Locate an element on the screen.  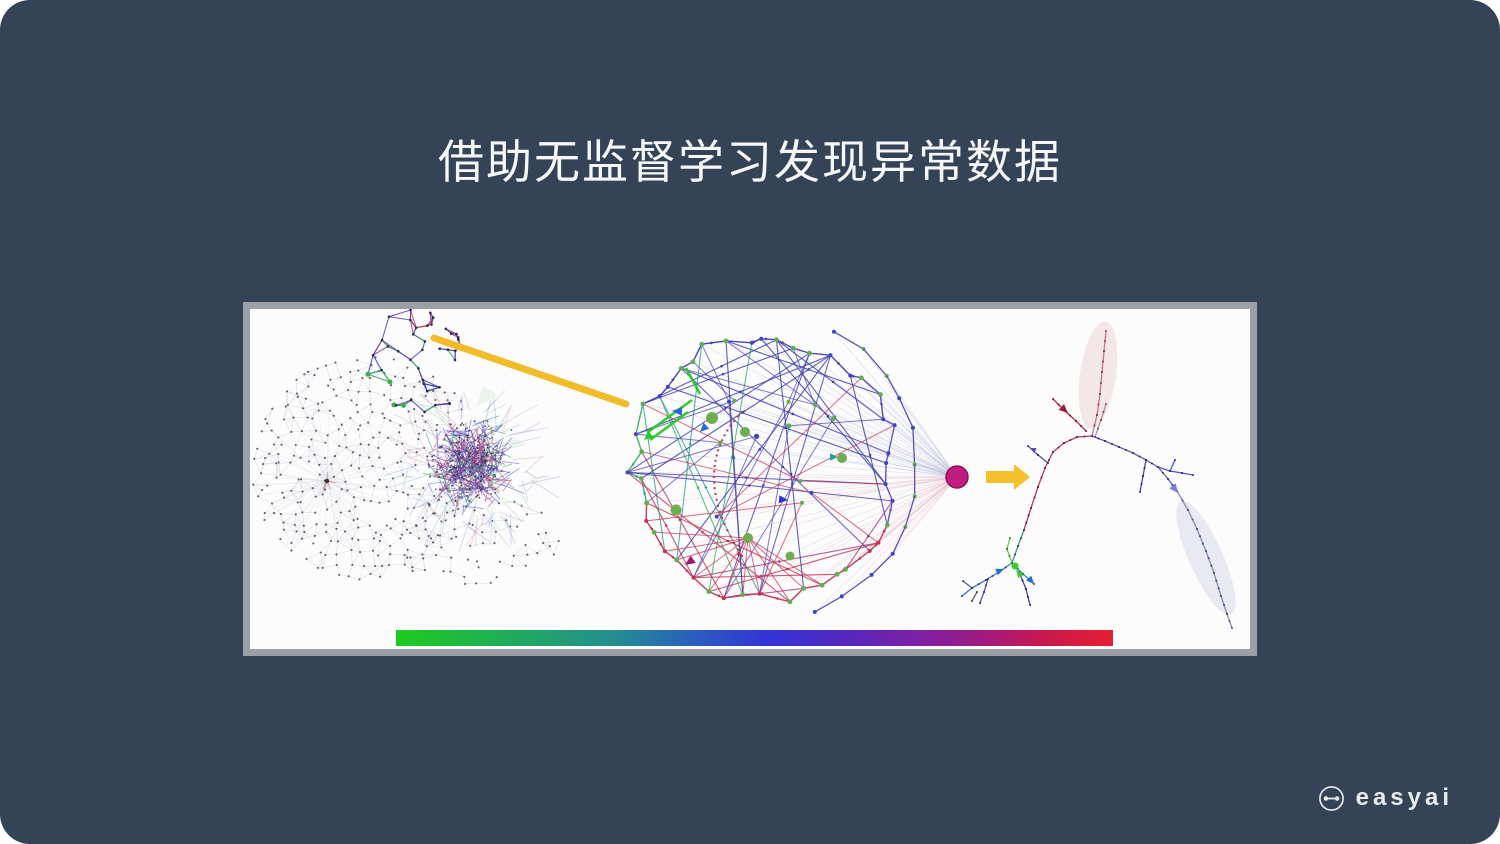
dense-cluster is located at coordinates (471, 468).